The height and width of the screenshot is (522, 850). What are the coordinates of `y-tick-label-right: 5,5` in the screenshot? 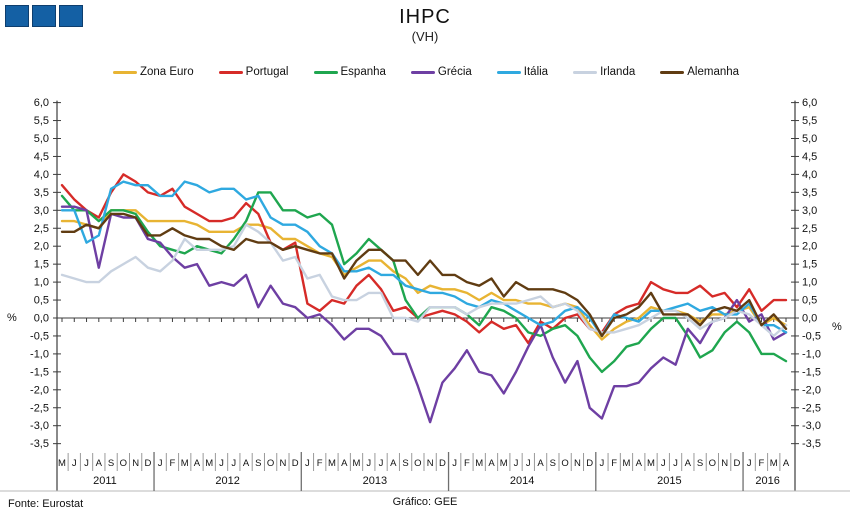 It's located at (809, 121).